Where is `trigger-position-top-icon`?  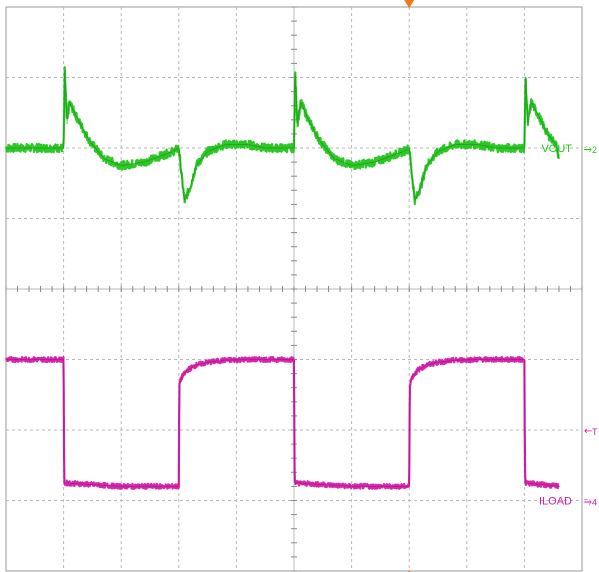 trigger-position-top-icon is located at coordinates (409, 4).